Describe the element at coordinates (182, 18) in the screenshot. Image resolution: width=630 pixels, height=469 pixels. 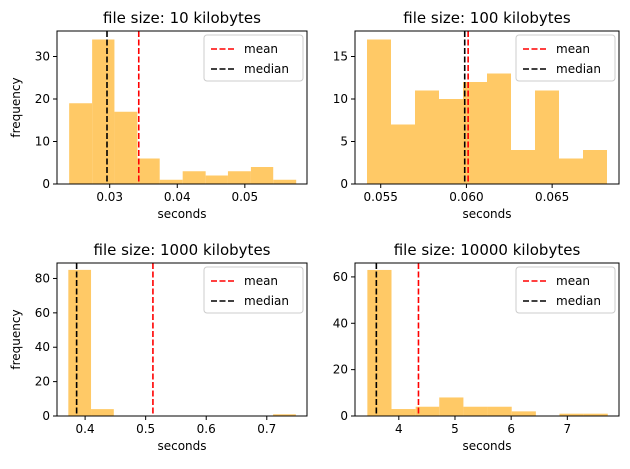
I see `chart-title: file size: 10 kilobytes` at that location.